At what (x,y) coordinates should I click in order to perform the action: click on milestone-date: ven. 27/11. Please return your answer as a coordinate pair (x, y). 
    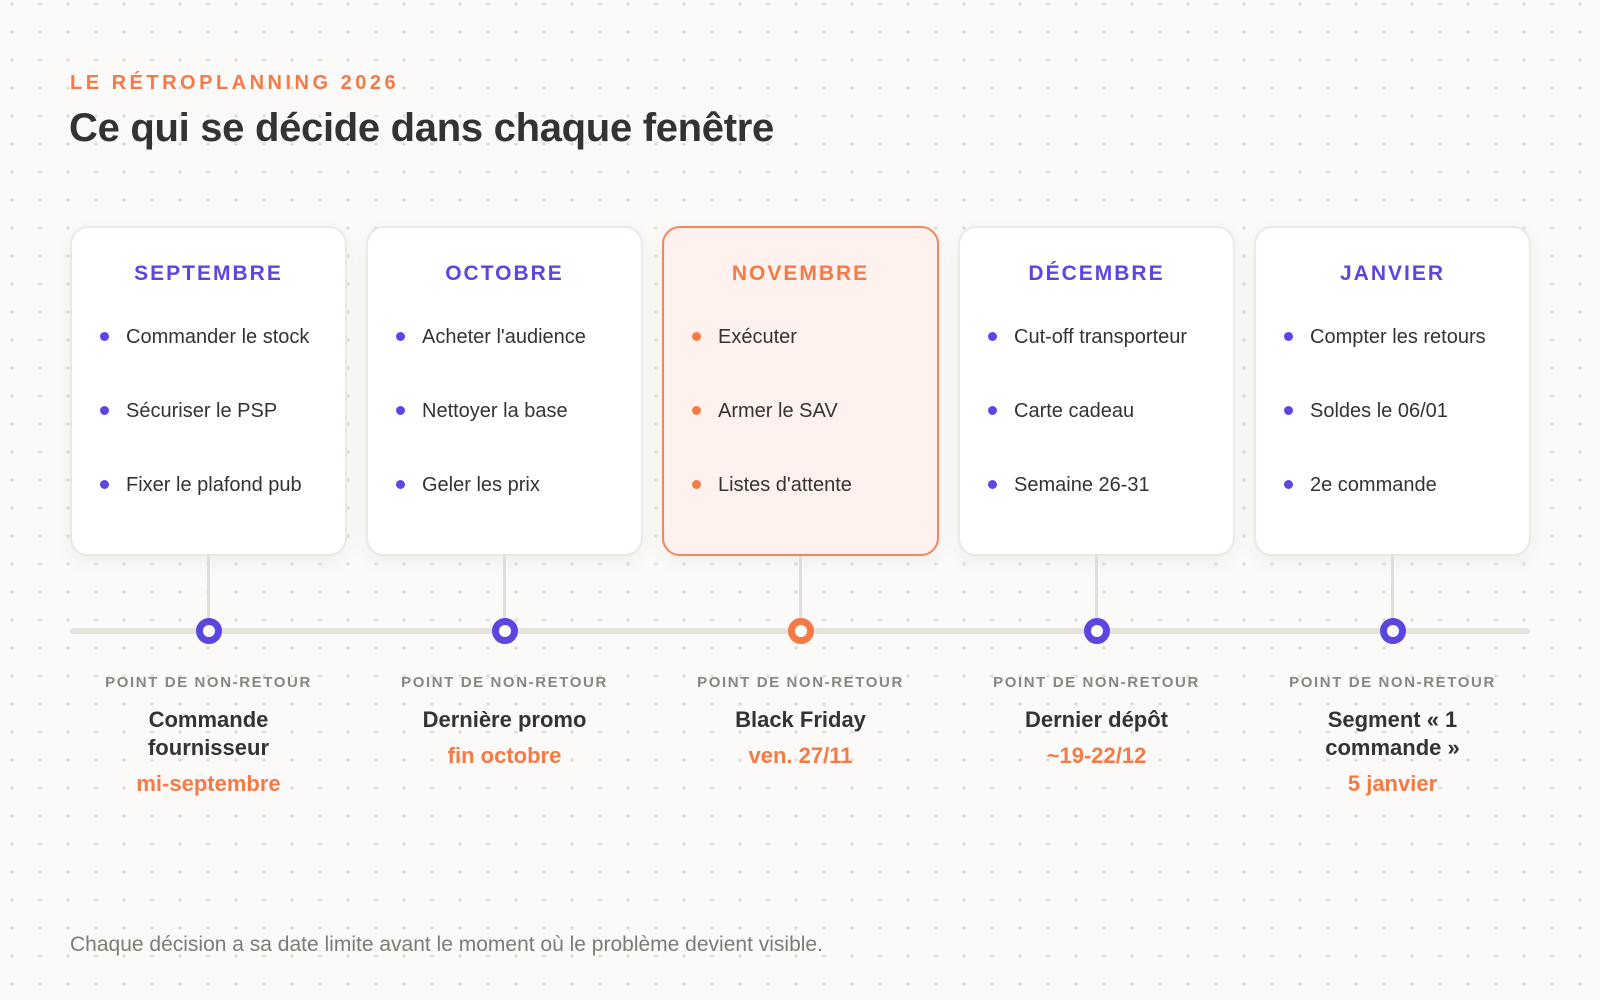
    Looking at the image, I should click on (800, 755).